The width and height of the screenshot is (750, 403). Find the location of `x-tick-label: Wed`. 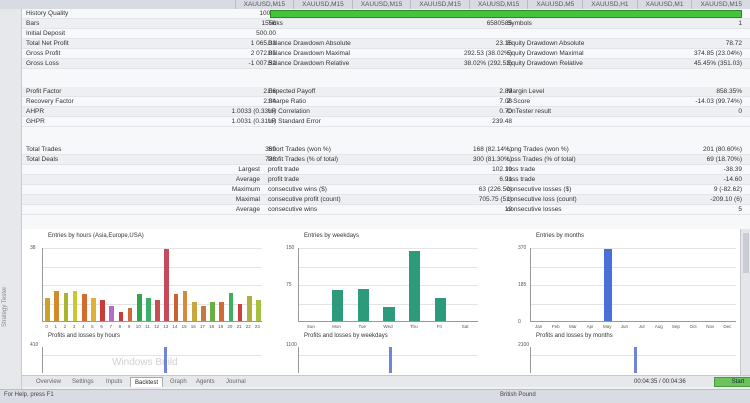

x-tick-label: Wed is located at coordinates (388, 326).